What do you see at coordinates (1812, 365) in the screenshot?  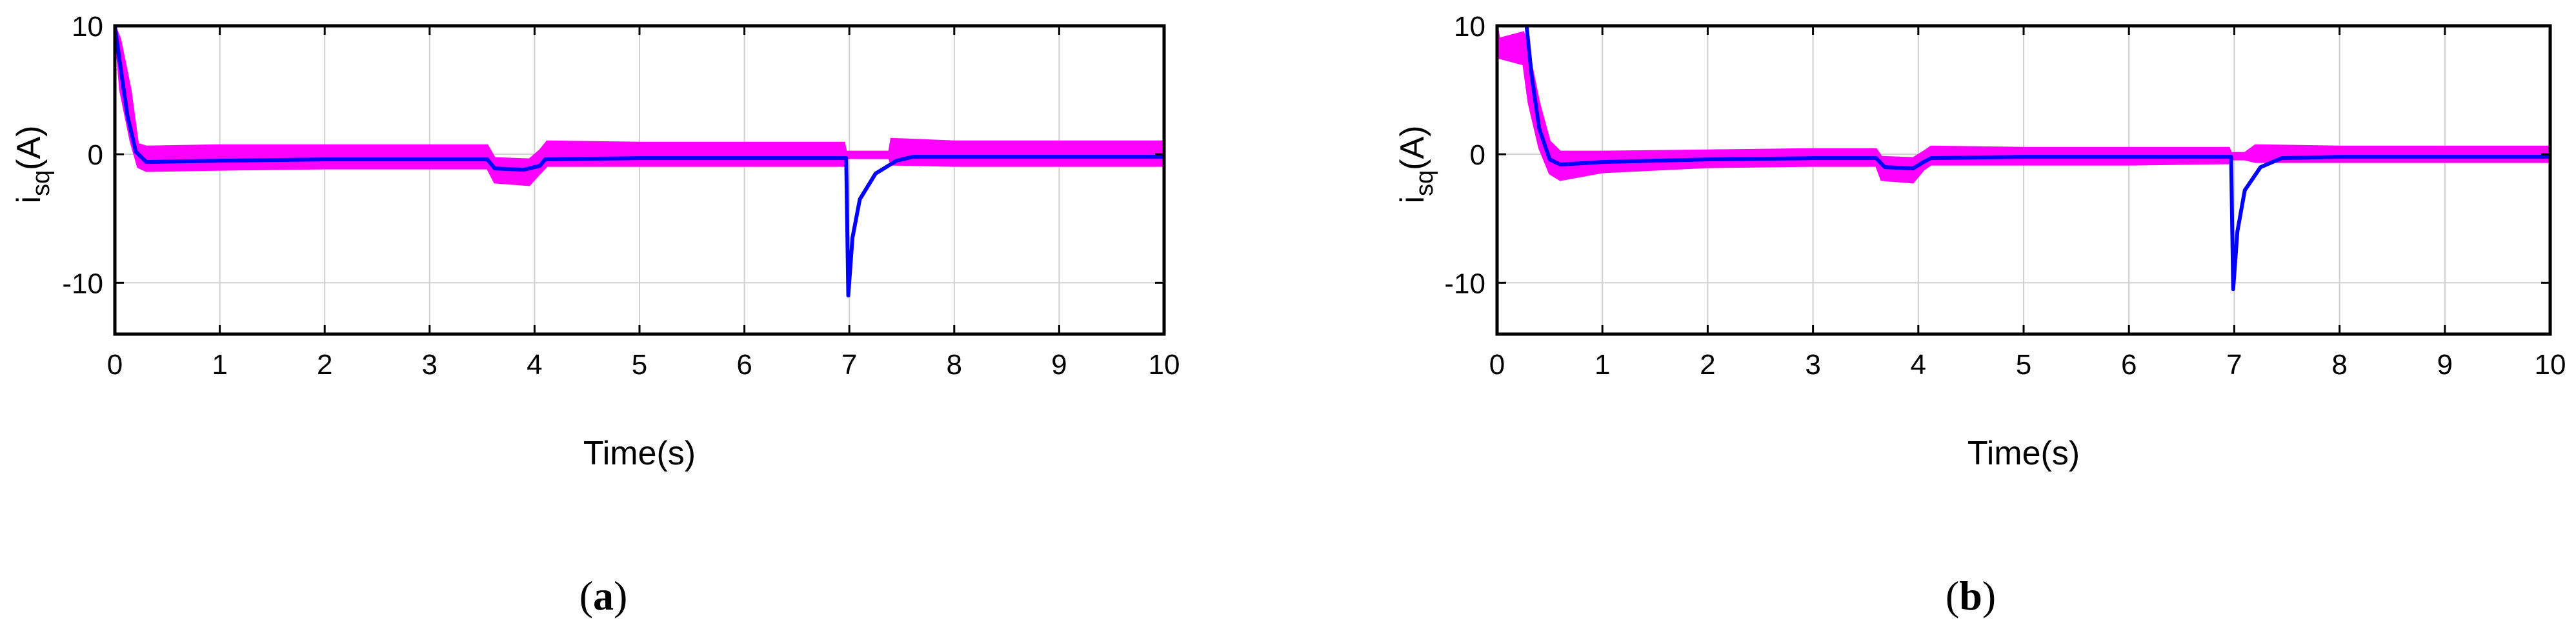 I see `chart-b-xtick-label-3: 3` at bounding box center [1812, 365].